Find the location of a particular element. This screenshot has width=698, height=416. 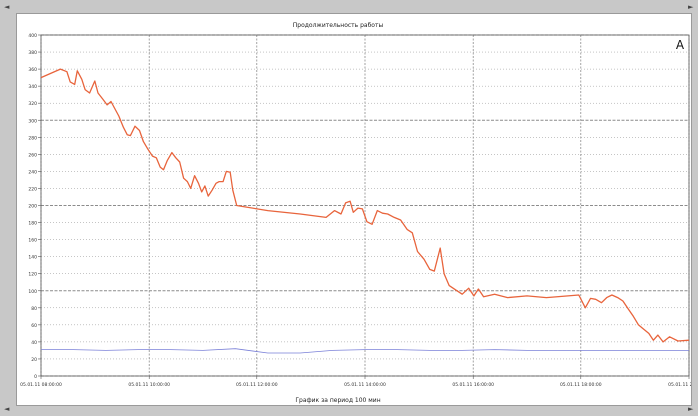

y-tick-label: 20 is located at coordinates (34, 360).